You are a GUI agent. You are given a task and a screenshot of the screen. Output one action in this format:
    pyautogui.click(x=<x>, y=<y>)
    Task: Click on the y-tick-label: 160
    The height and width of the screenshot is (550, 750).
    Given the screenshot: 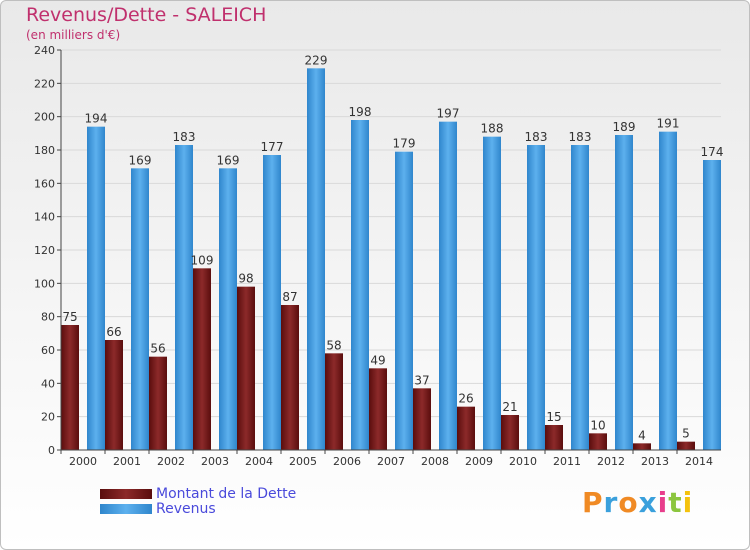 What is the action you would take?
    pyautogui.click(x=44, y=183)
    